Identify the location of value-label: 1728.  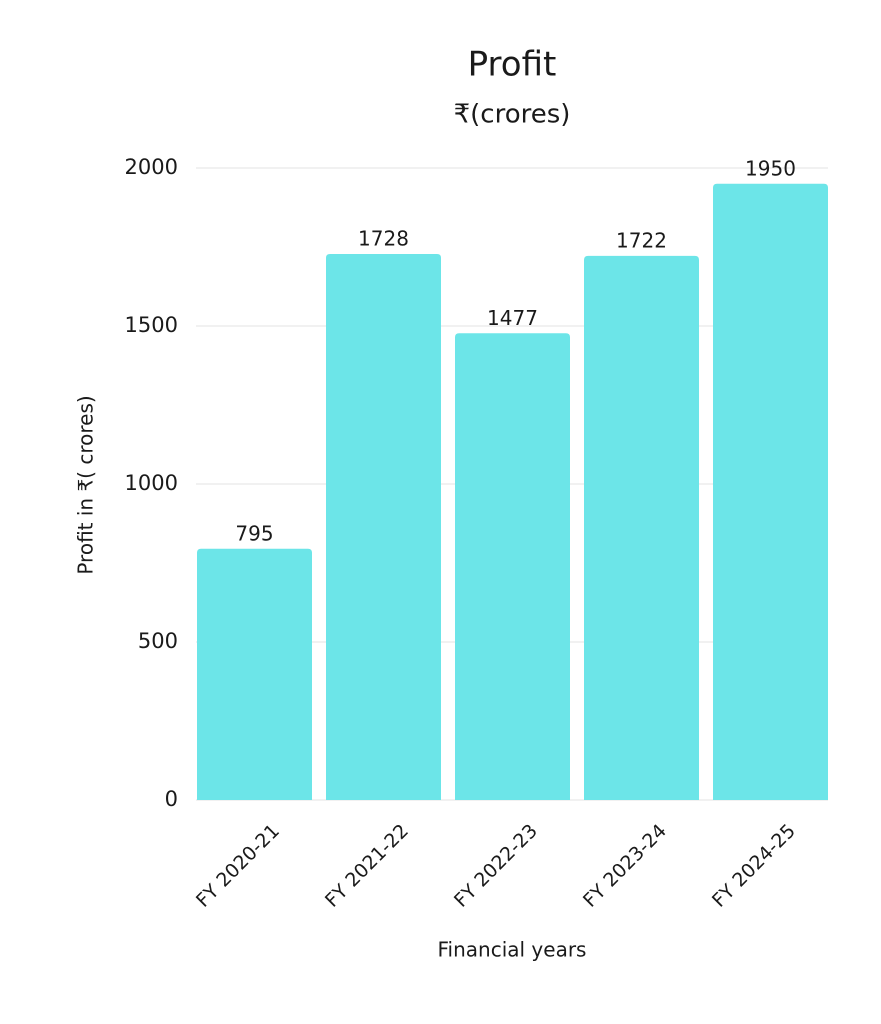
(383, 238).